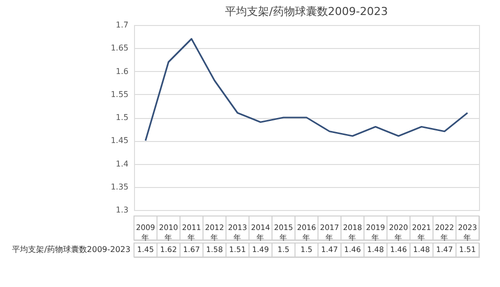  I want to click on y-tick-label: 1.3, so click(122, 210).